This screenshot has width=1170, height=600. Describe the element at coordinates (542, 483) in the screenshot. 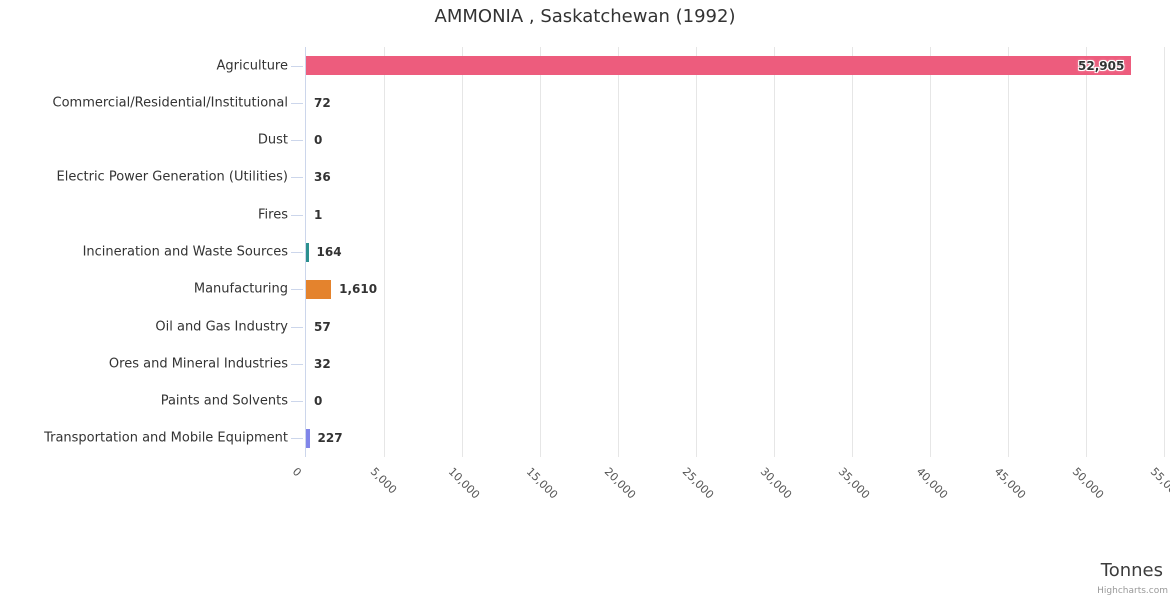

I see `value-axis-tick-label: 15,000` at that location.